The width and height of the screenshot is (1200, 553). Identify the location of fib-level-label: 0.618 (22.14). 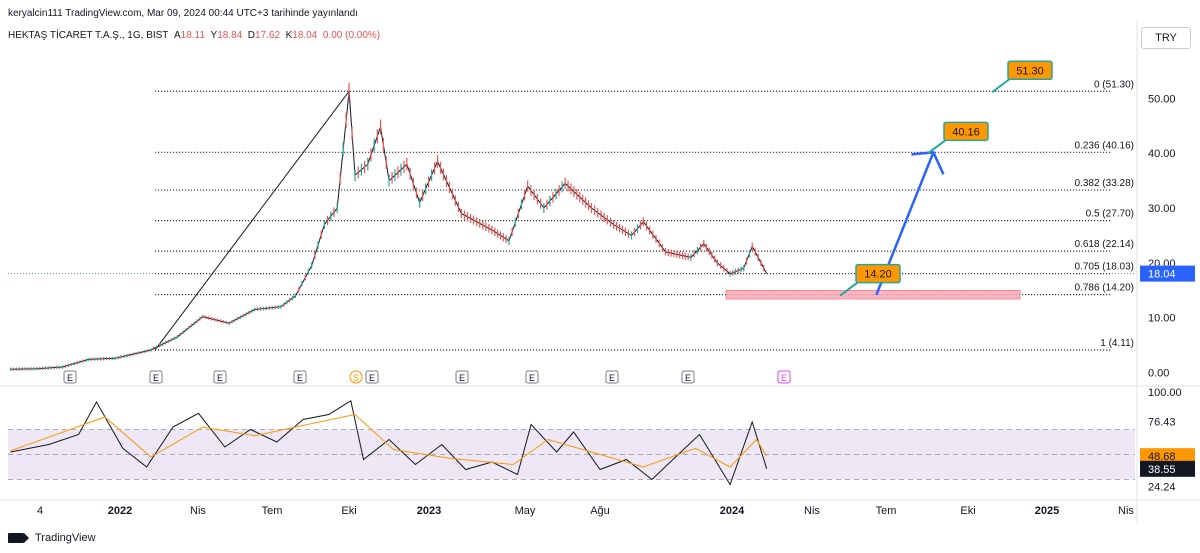
(1105, 244).